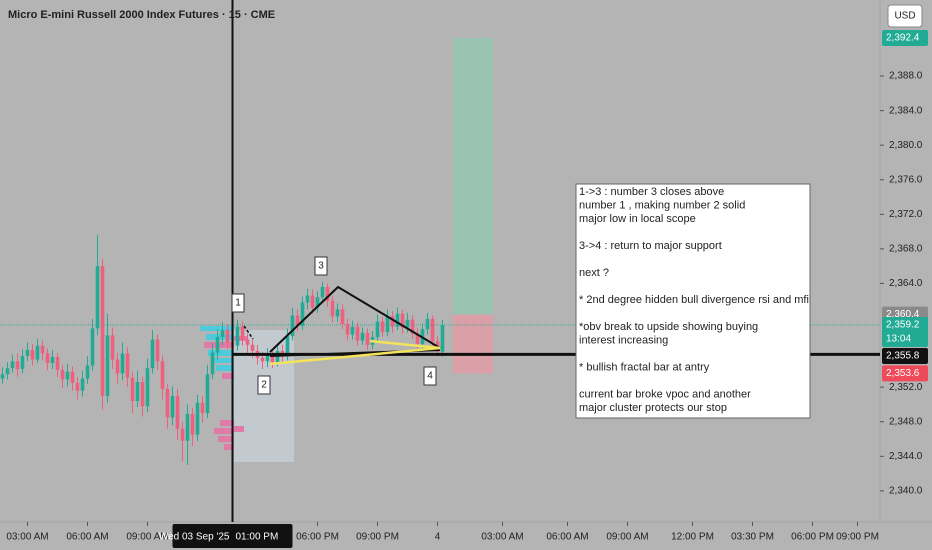 This screenshot has width=932, height=550. What do you see at coordinates (264, 385) in the screenshot?
I see `point-label: 2` at bounding box center [264, 385].